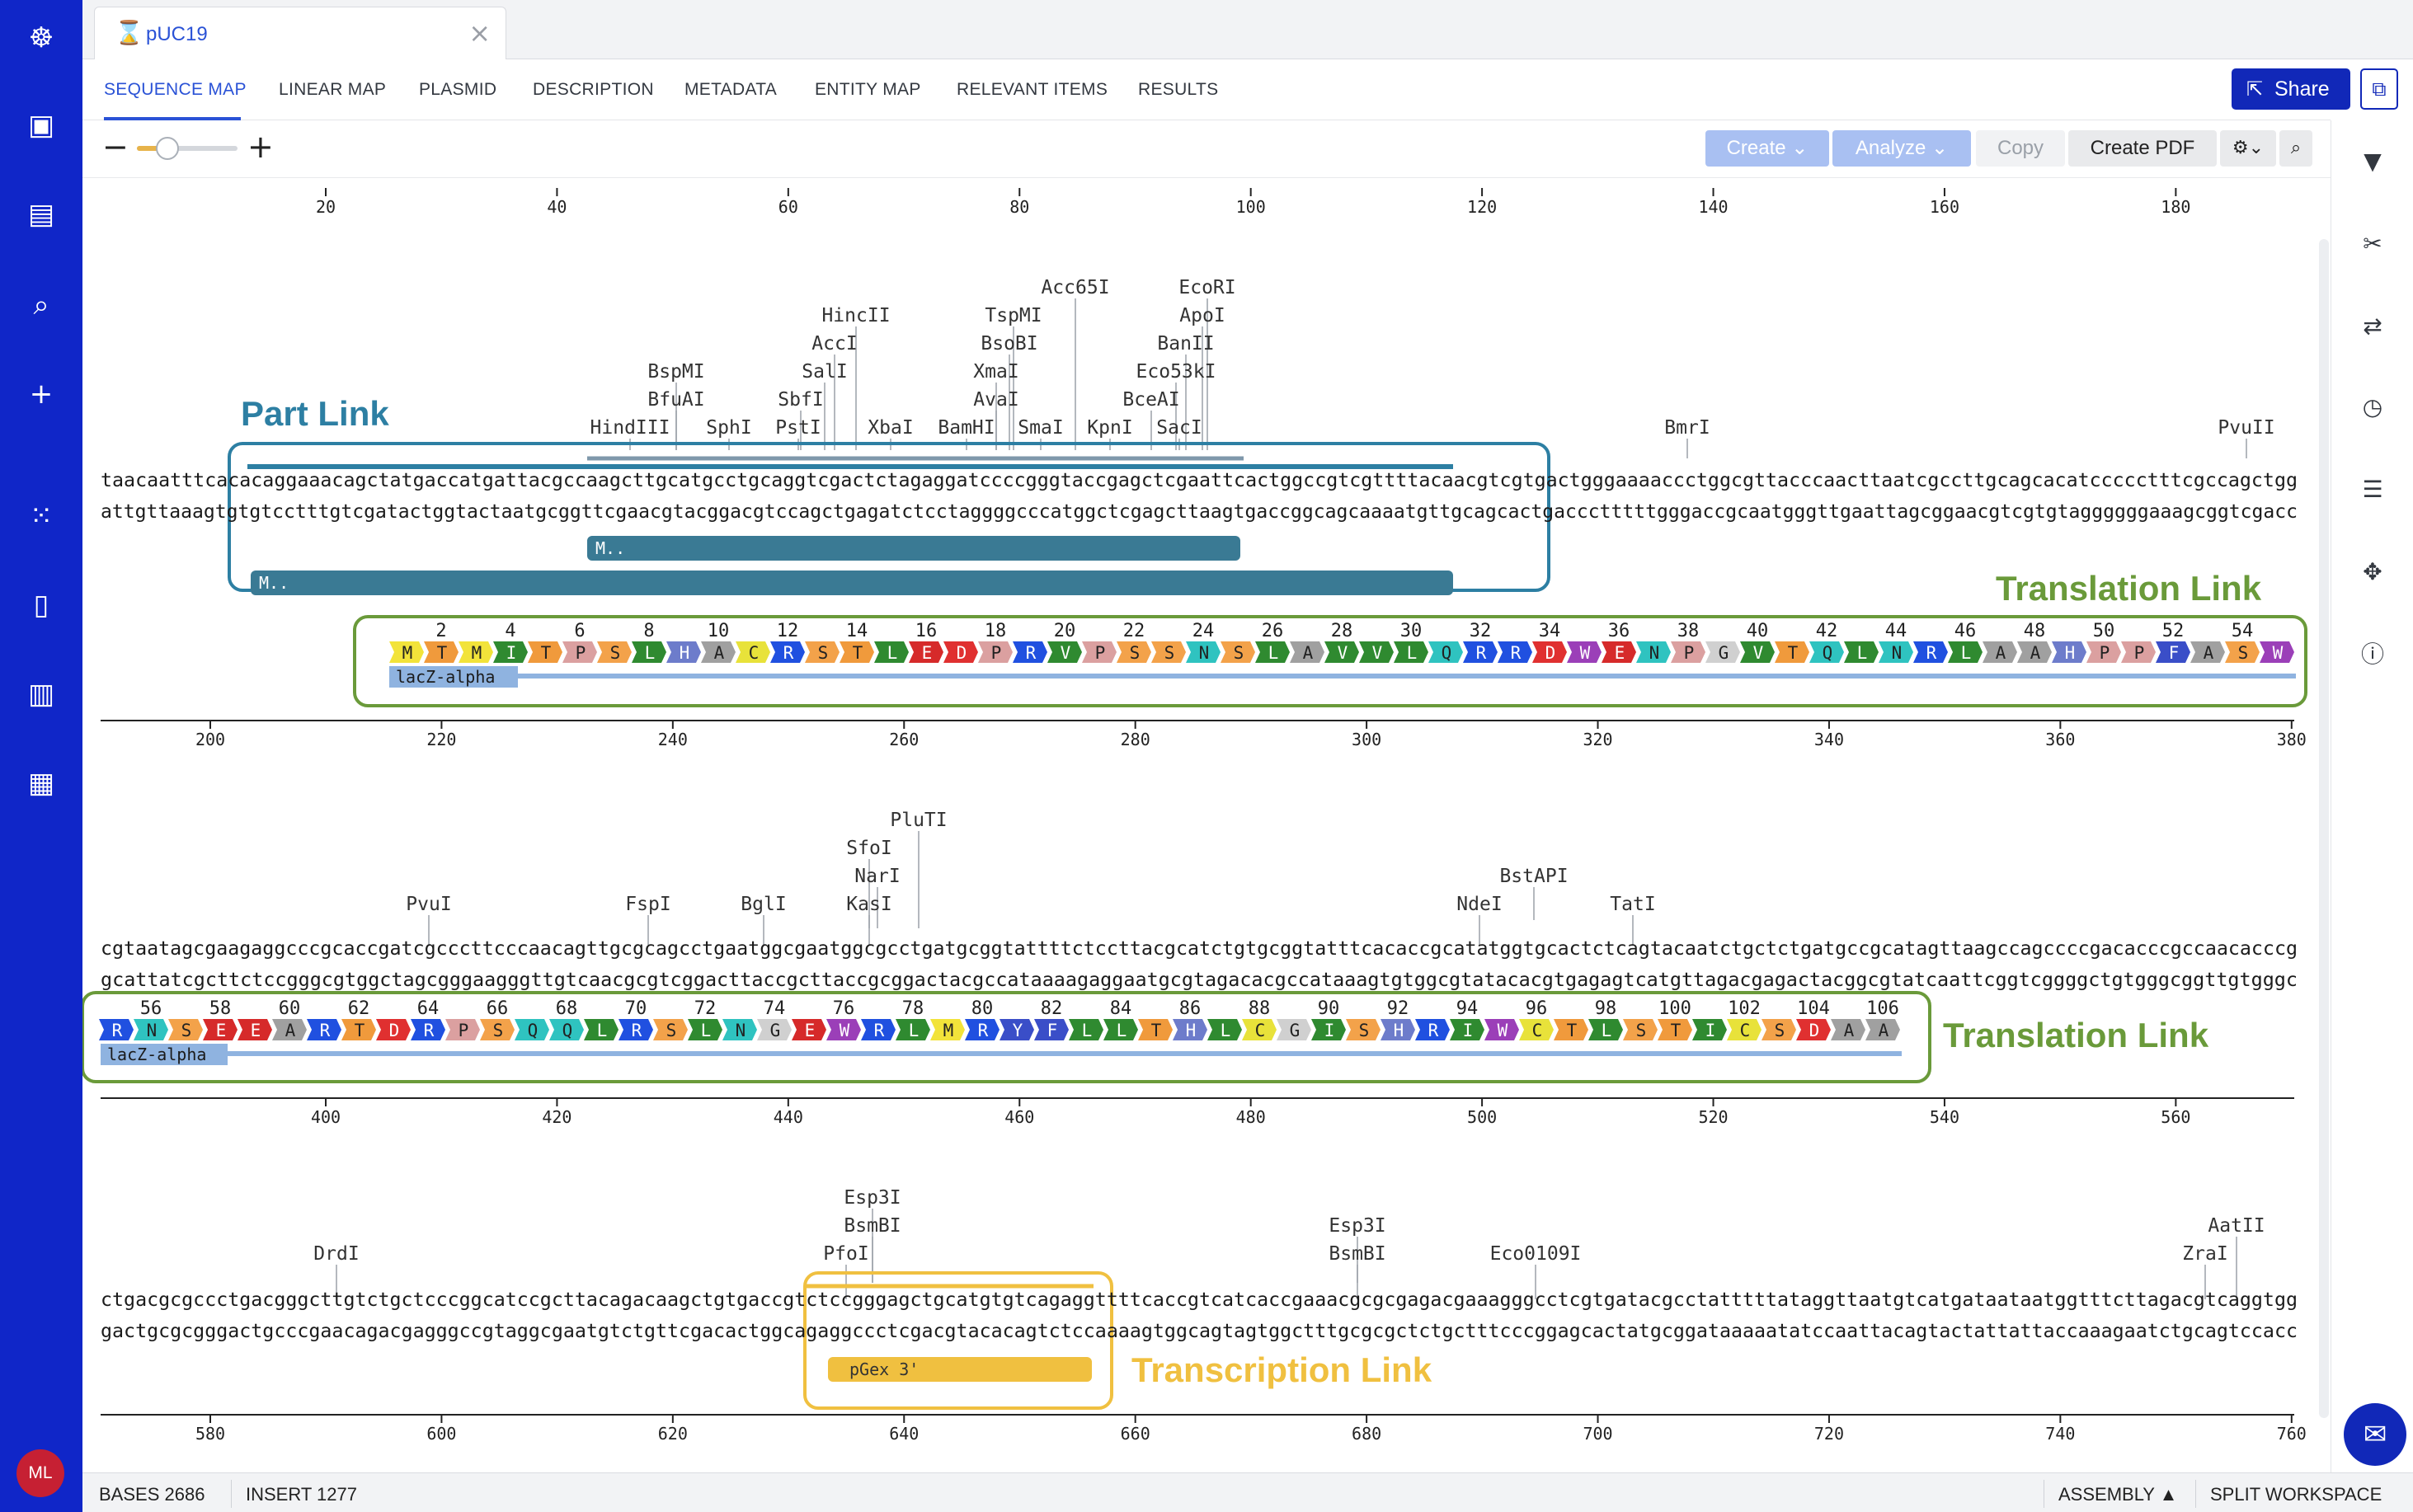 This screenshot has height=1512, width=2413. What do you see at coordinates (1075, 287) in the screenshot?
I see `enzyme-label: Acc65I` at bounding box center [1075, 287].